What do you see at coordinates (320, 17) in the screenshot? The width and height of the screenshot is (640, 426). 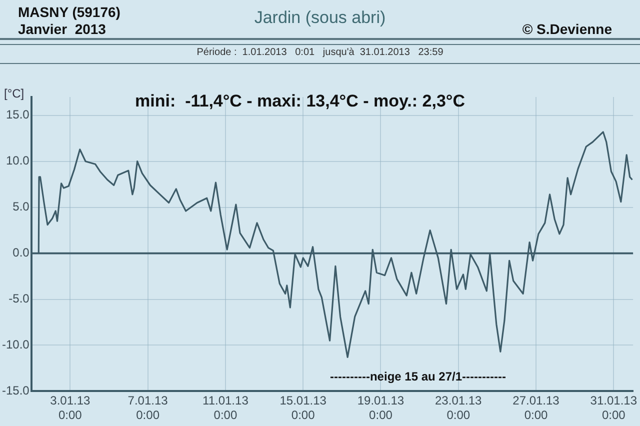 I see `chart-title: Jardin (sous abri)` at bounding box center [320, 17].